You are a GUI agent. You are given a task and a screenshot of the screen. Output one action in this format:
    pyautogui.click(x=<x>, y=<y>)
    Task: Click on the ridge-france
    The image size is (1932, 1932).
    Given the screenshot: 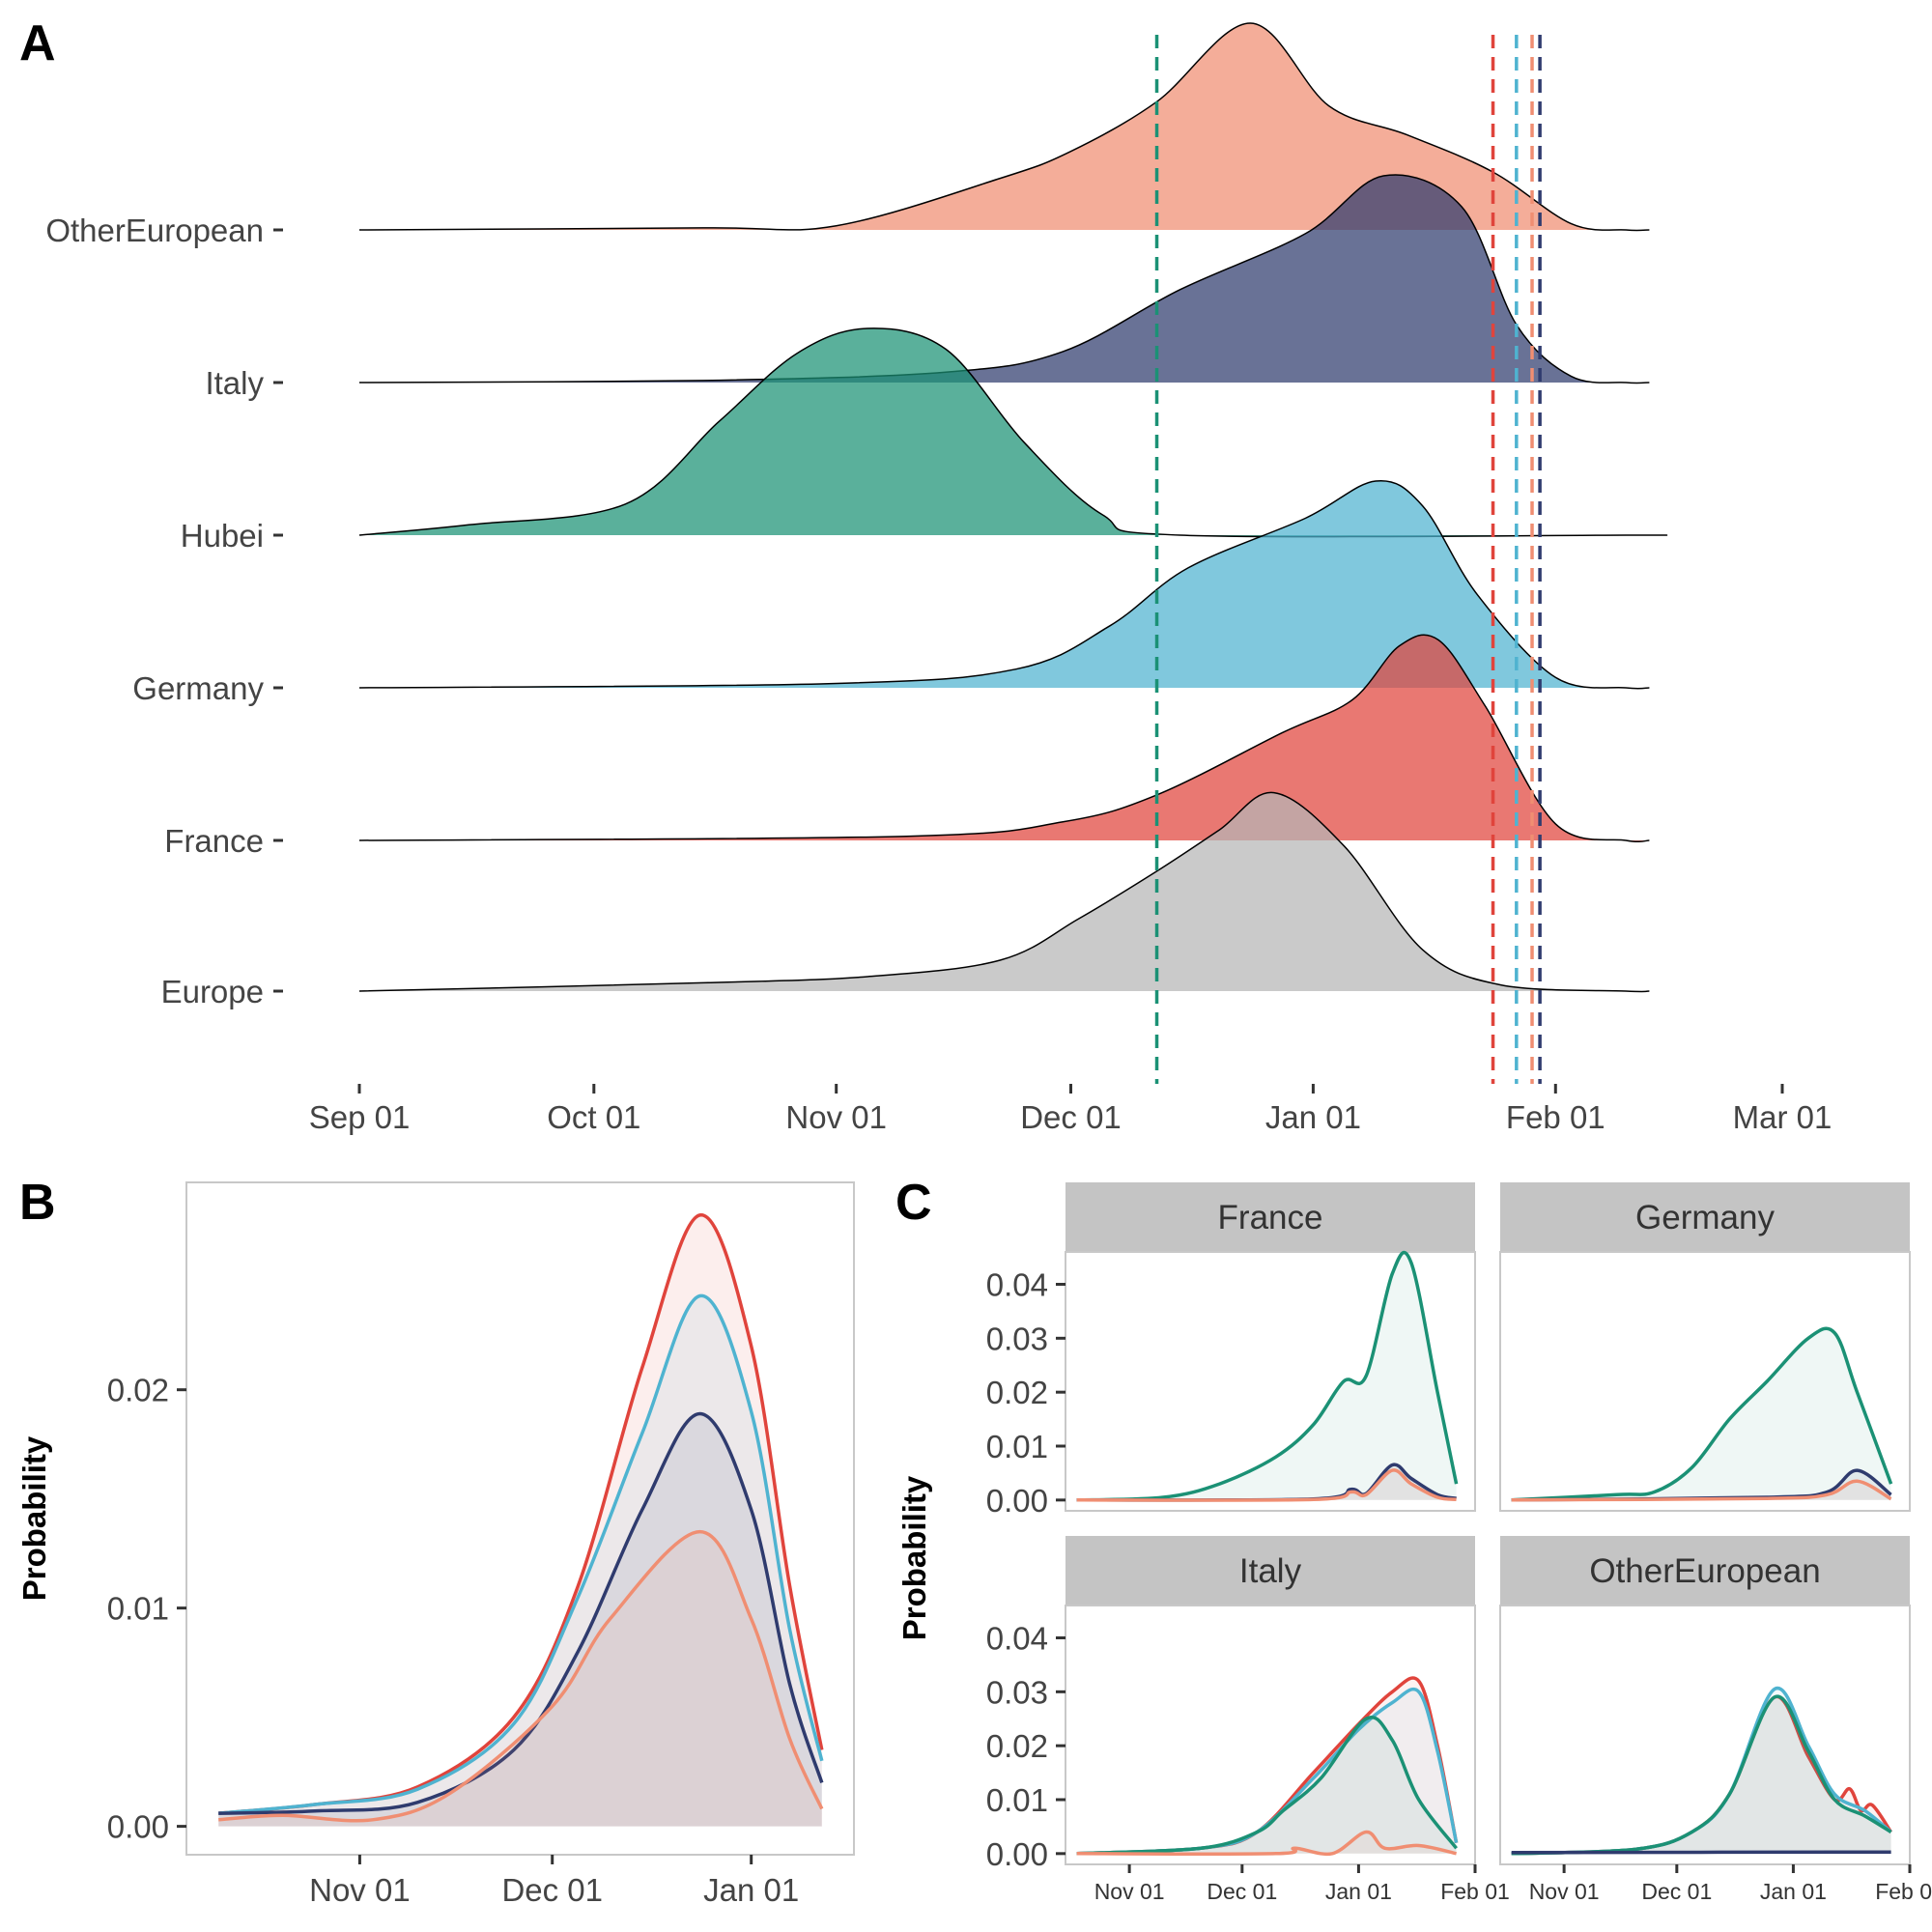 What is the action you would take?
    pyautogui.click(x=1004, y=738)
    